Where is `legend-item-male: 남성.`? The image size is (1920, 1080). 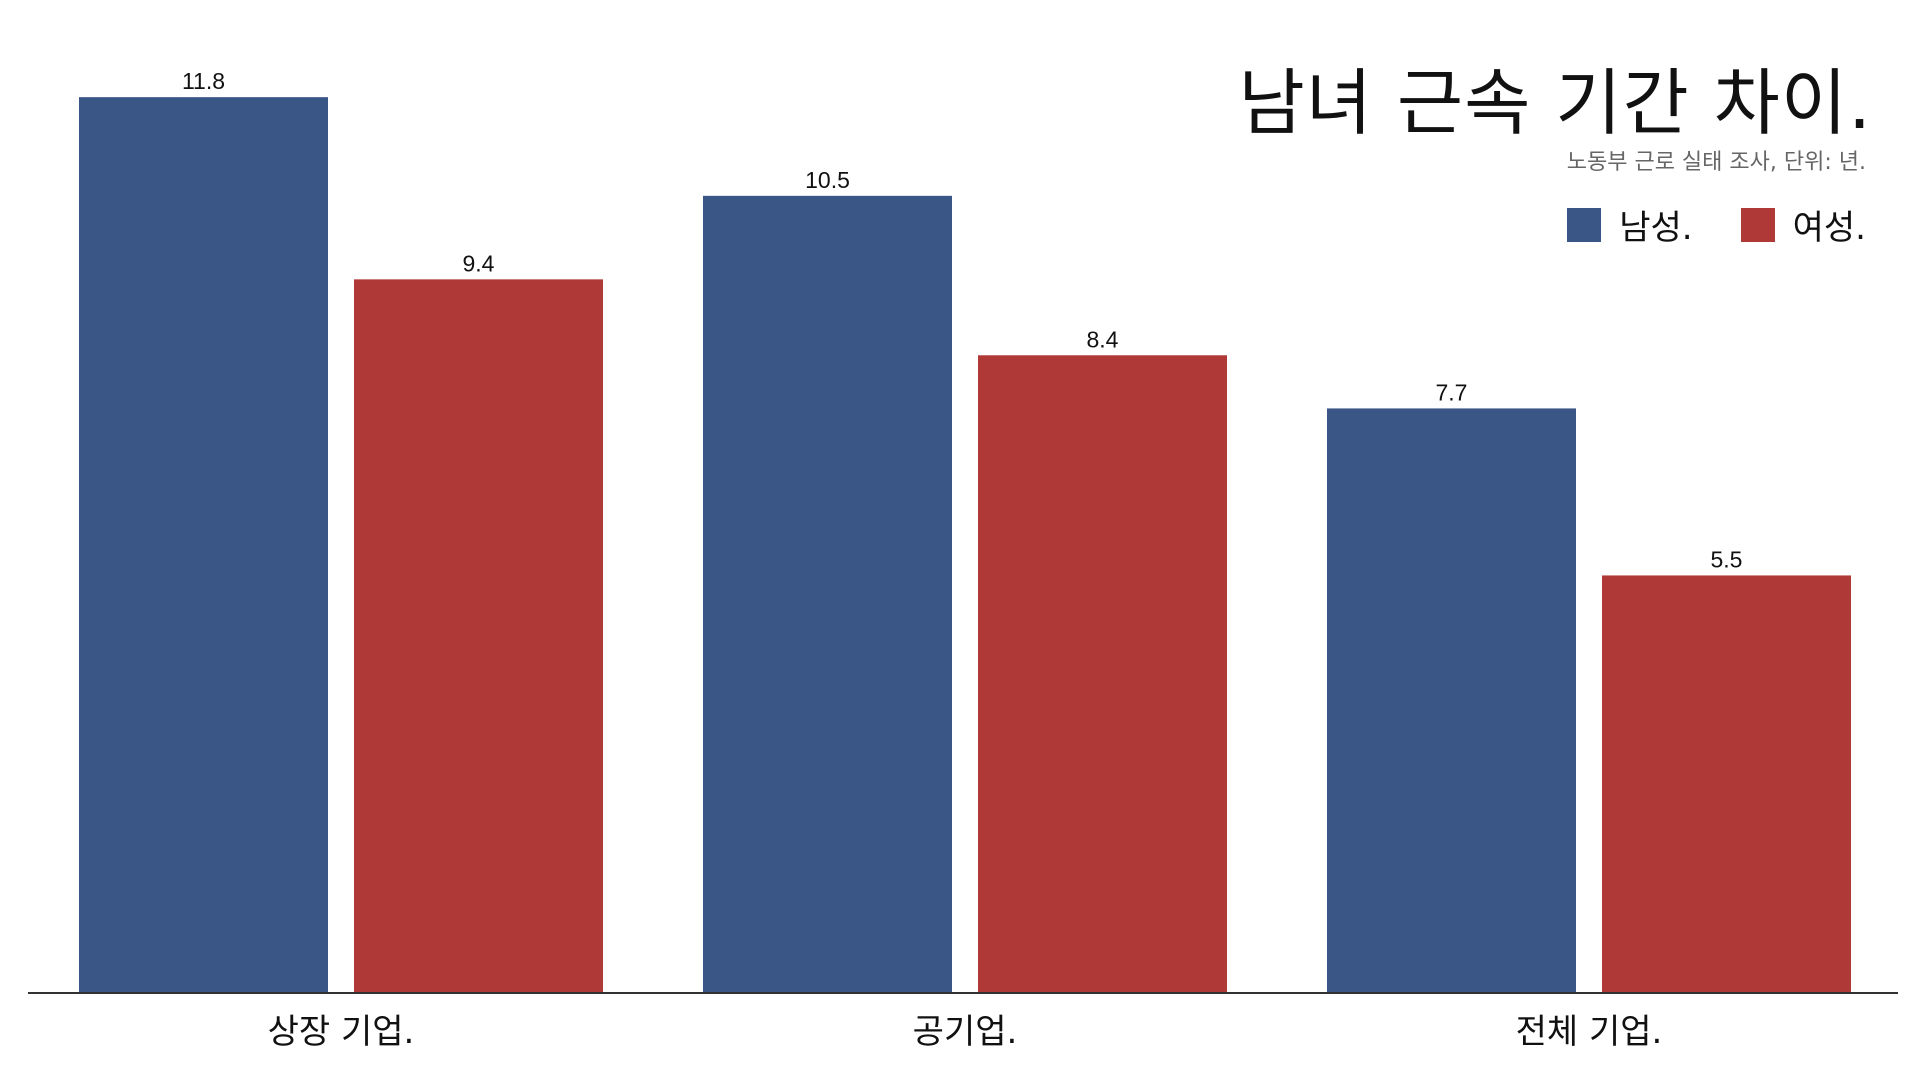 legend-item-male: 남성. is located at coordinates (1630, 224).